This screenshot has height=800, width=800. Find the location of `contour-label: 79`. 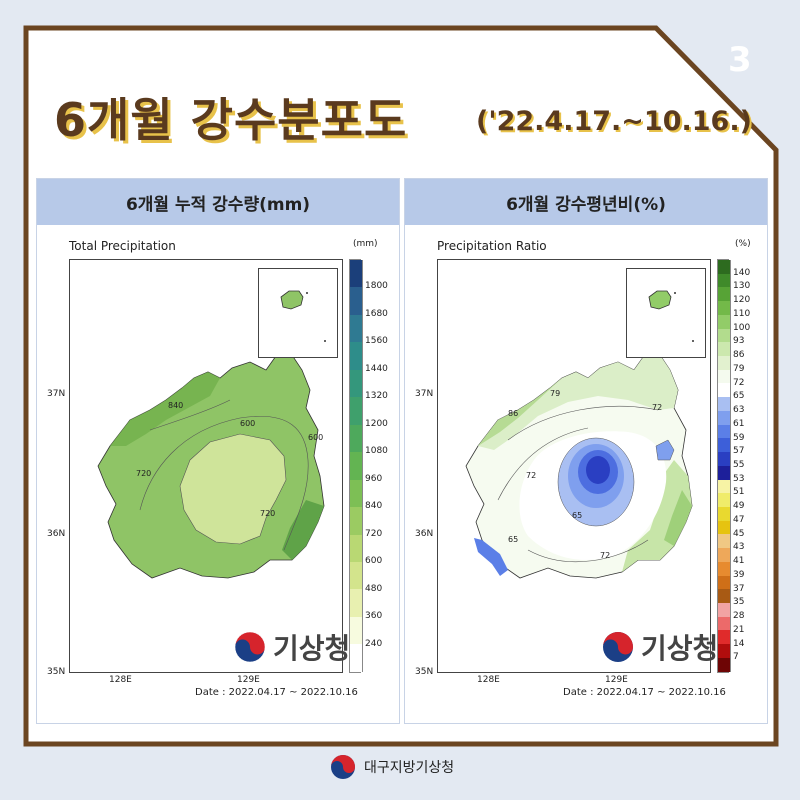

contour-label: 79 is located at coordinates (555, 393).